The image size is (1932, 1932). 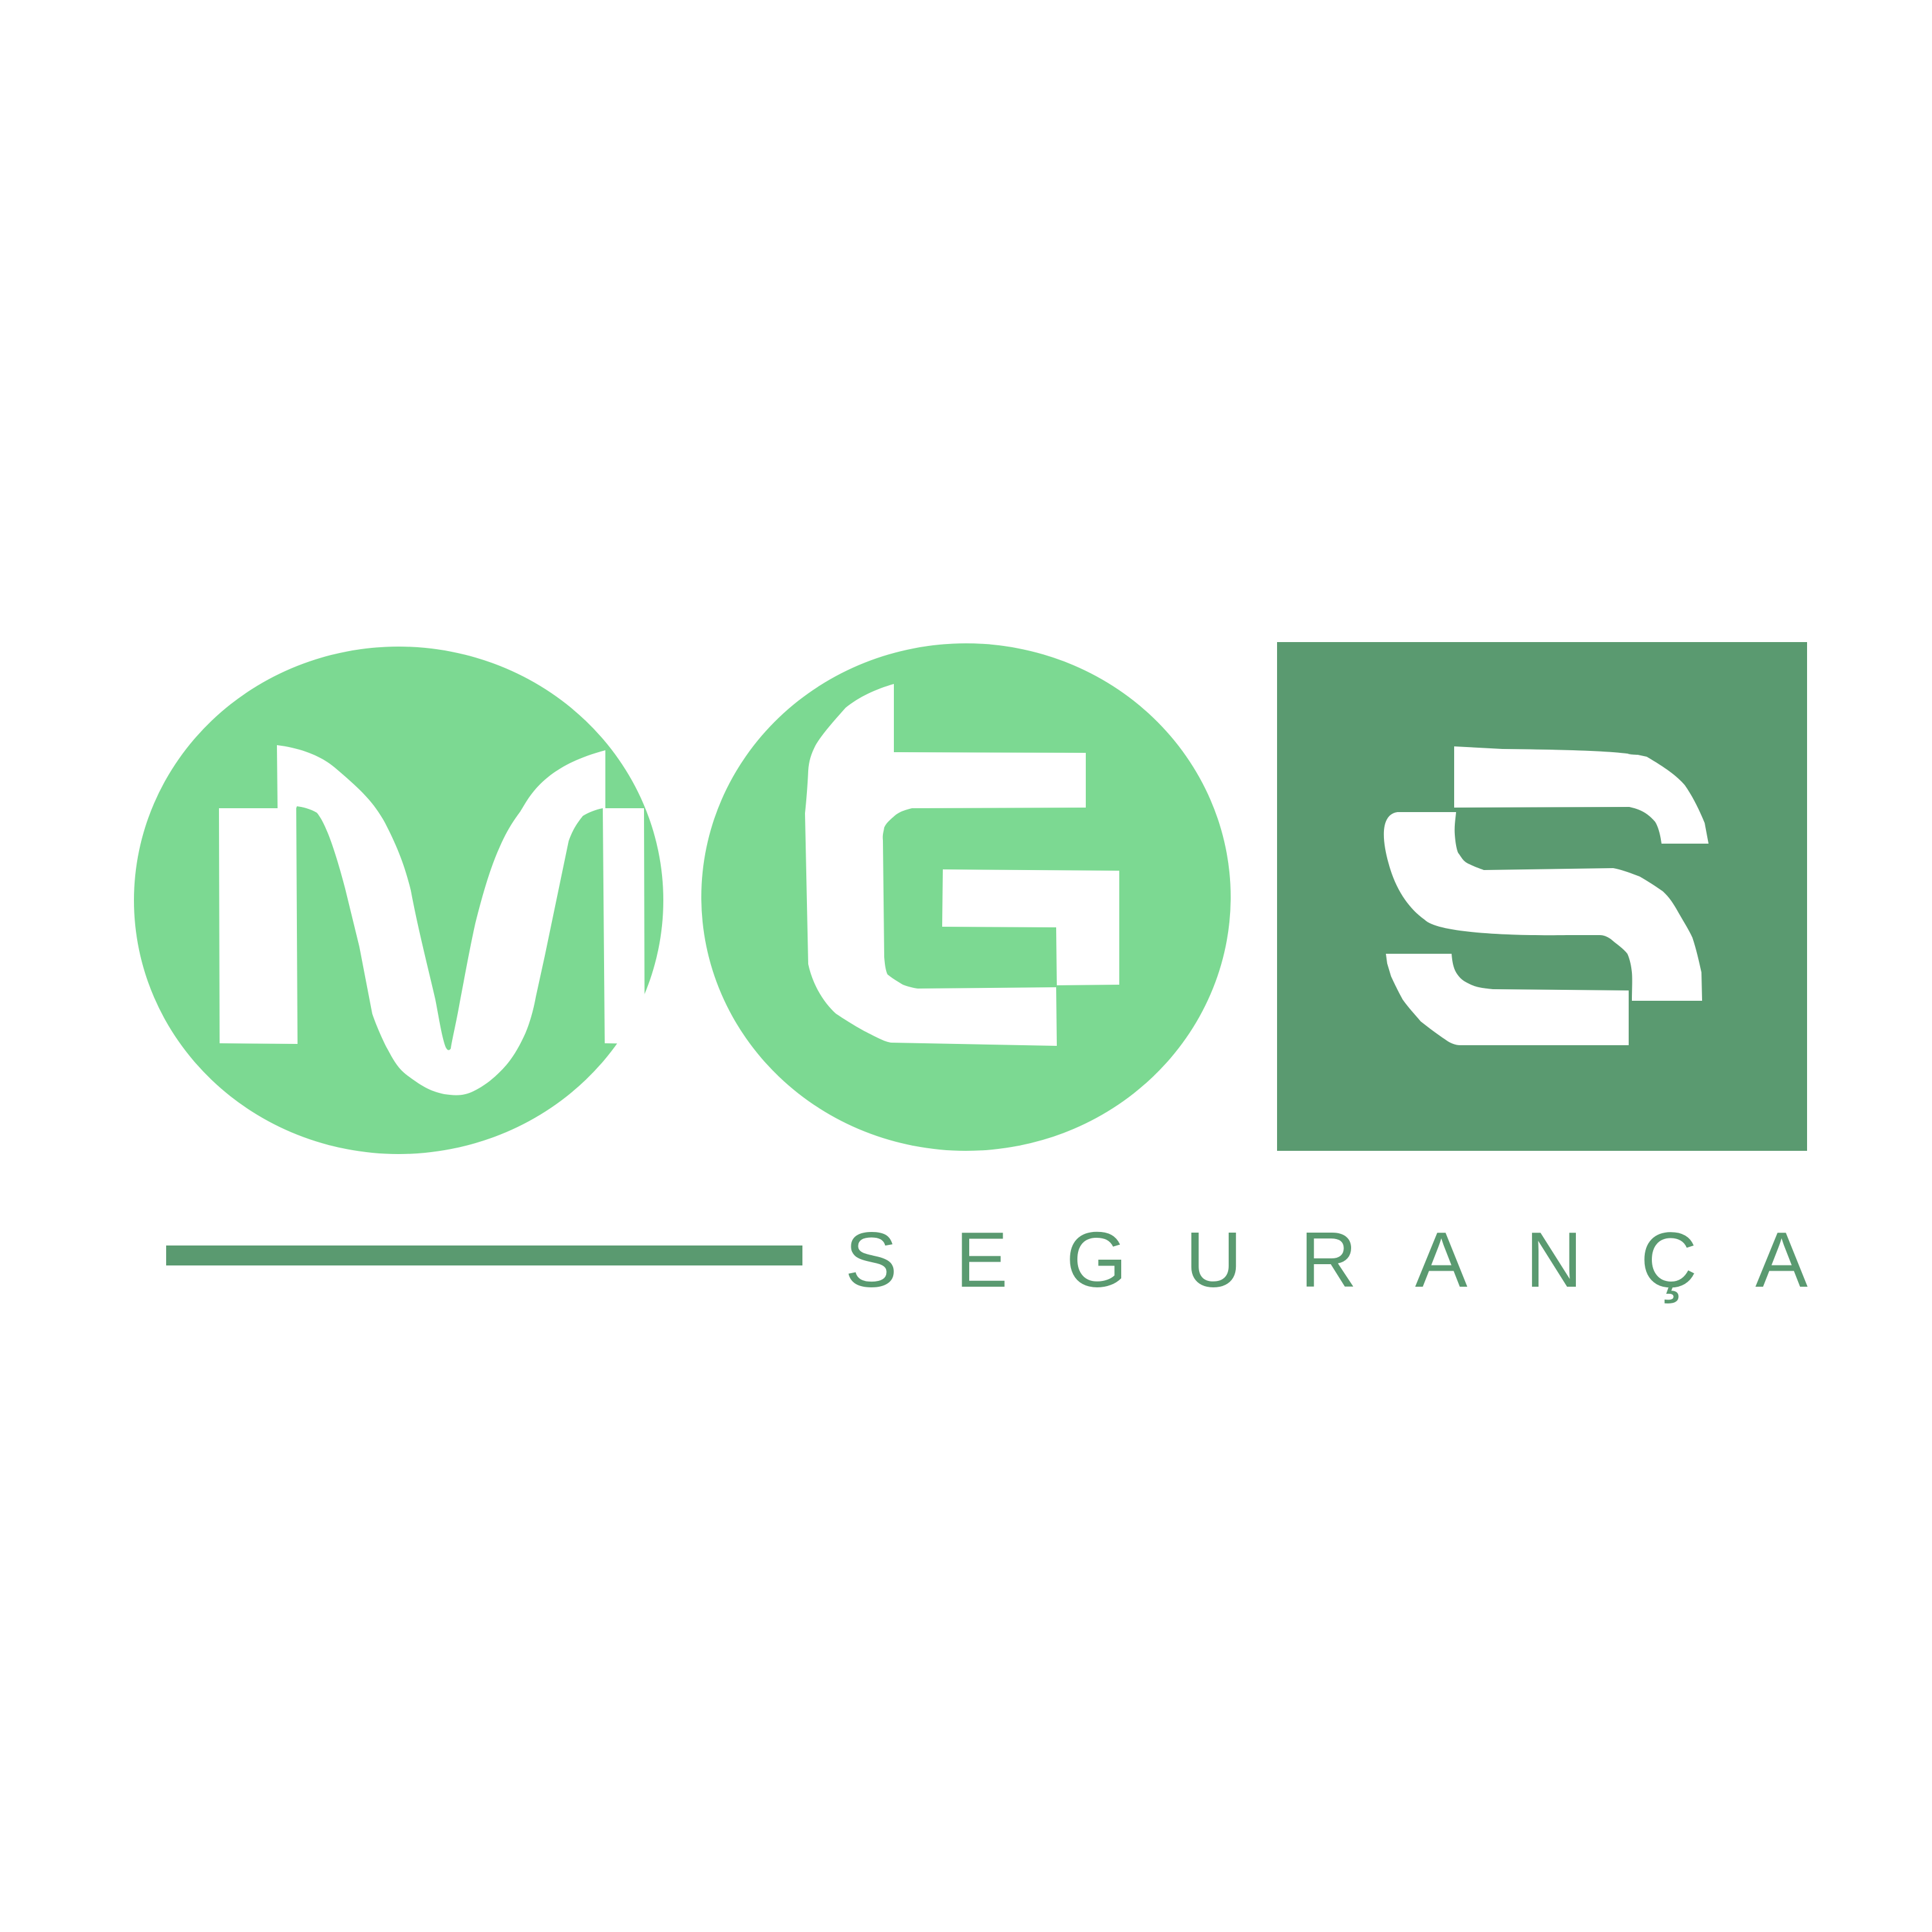 I want to click on g-bar-icon, so click(x=1030, y=927).